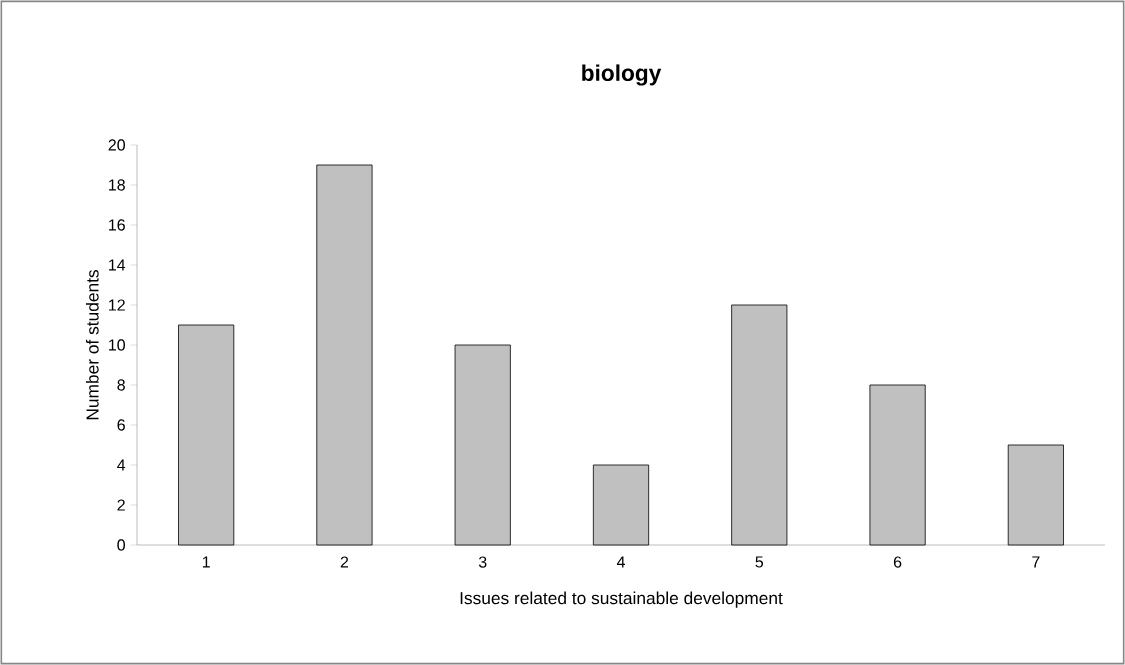 The image size is (1125, 665). I want to click on y-axis-title: Number of students, so click(92, 345).